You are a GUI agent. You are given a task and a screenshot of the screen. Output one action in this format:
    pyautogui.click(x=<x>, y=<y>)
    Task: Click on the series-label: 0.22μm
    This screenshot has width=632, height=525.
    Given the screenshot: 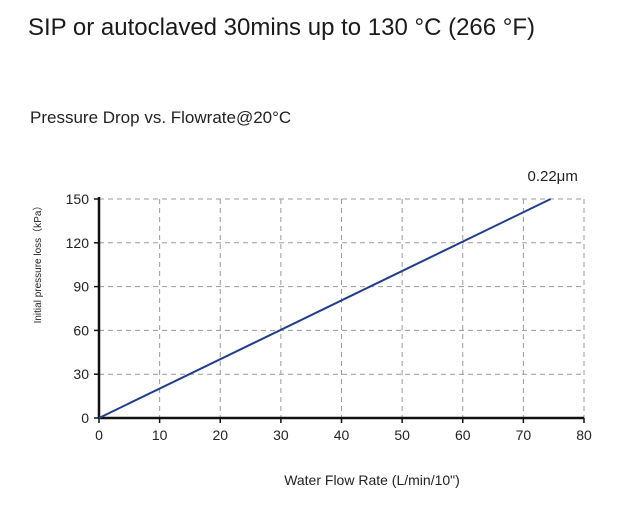 What is the action you would take?
    pyautogui.click(x=552, y=176)
    